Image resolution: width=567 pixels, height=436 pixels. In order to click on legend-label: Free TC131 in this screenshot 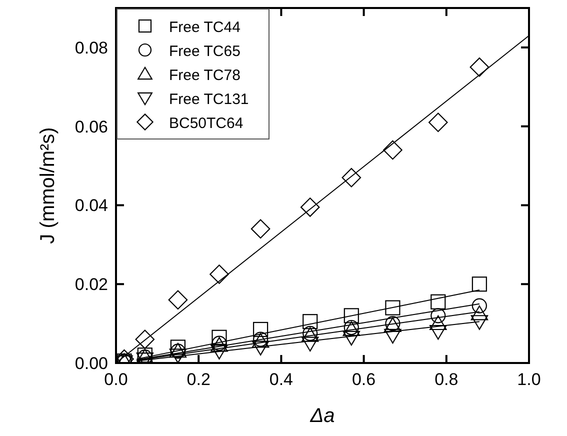, I will do `click(209, 99)`.